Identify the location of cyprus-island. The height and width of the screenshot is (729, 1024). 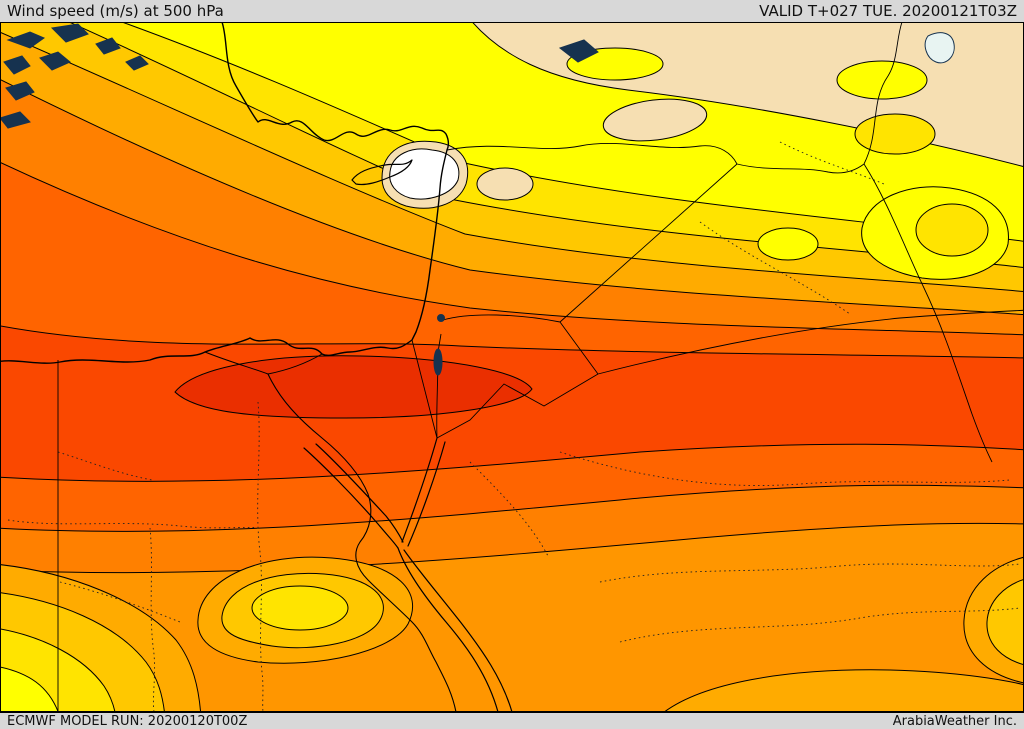
(382, 172).